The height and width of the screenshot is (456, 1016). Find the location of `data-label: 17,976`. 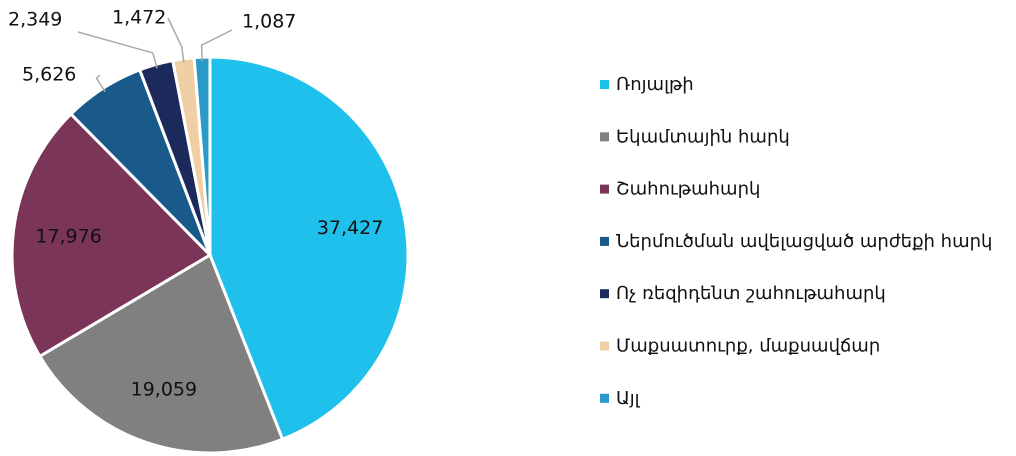

data-label: 17,976 is located at coordinates (68, 236).